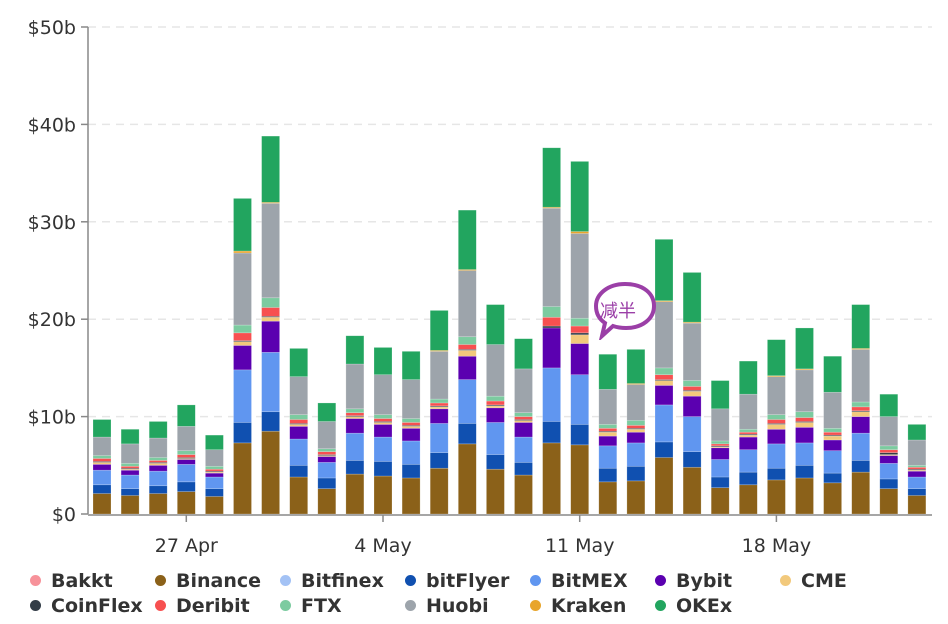 This screenshot has width=948, height=624. Describe the element at coordinates (209, 581) in the screenshot. I see `legend-item-binance: Binance` at that location.